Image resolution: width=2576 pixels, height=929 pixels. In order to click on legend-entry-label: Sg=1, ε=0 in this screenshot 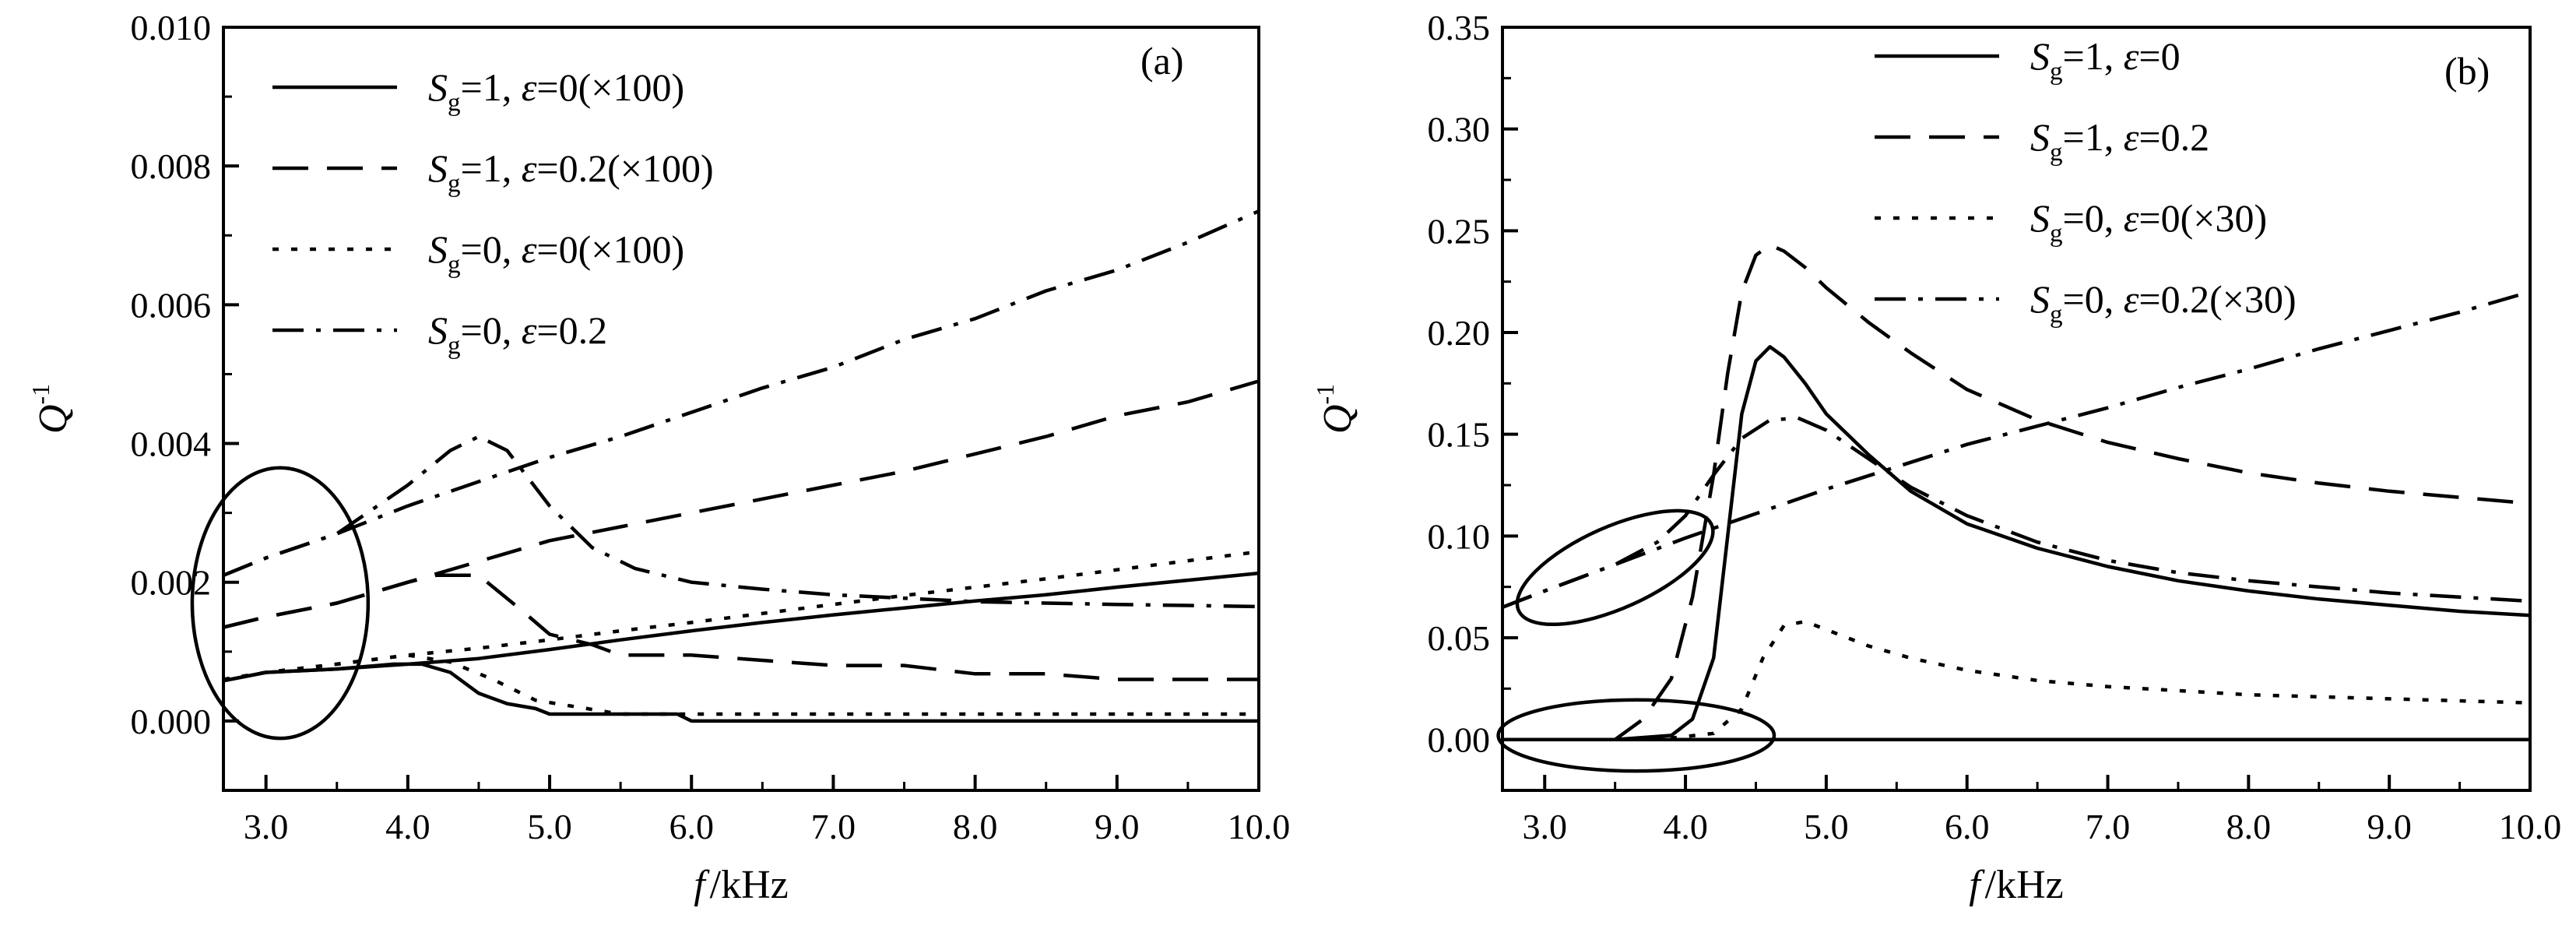, I will do `click(2106, 60)`.